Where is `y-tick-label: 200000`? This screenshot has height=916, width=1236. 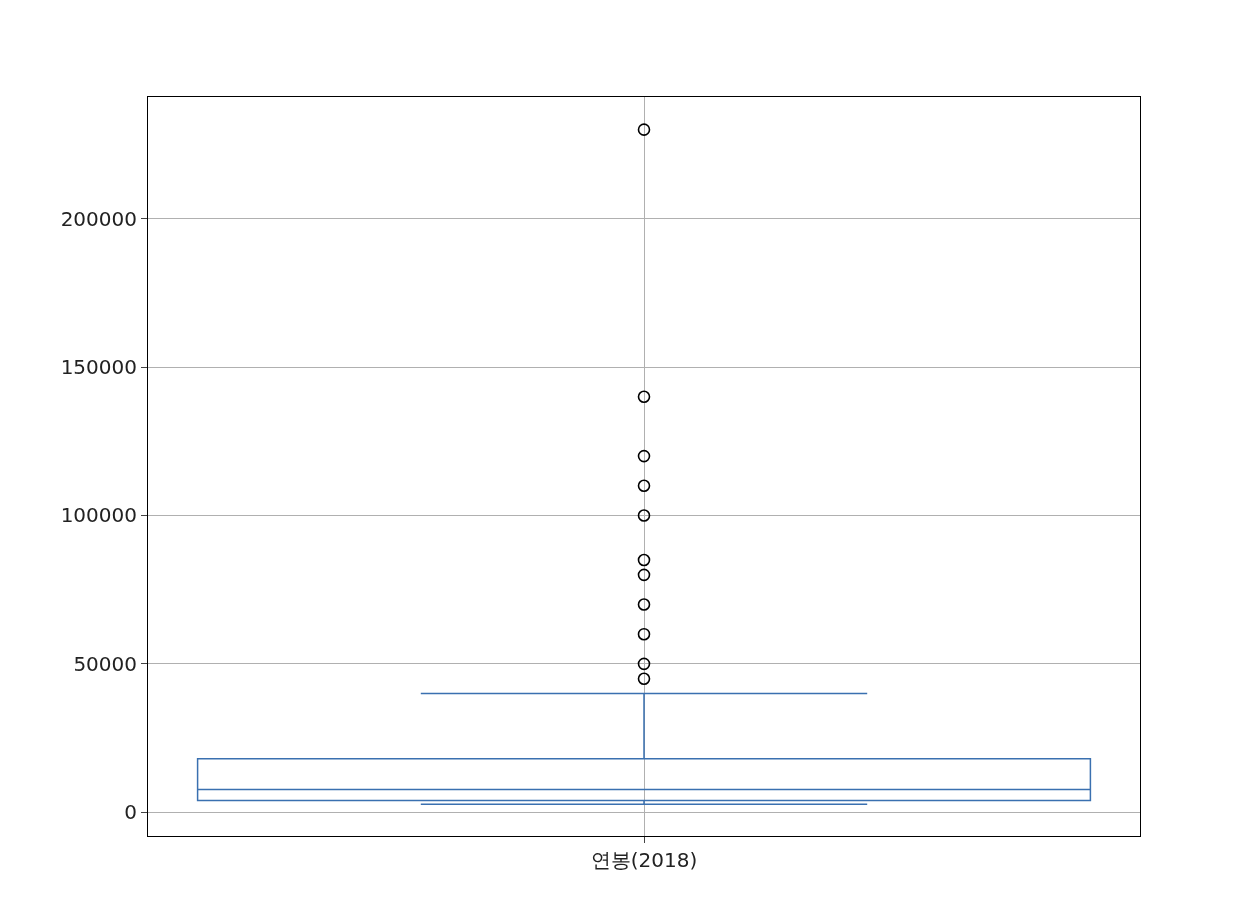
y-tick-label: 200000 is located at coordinates (98, 218).